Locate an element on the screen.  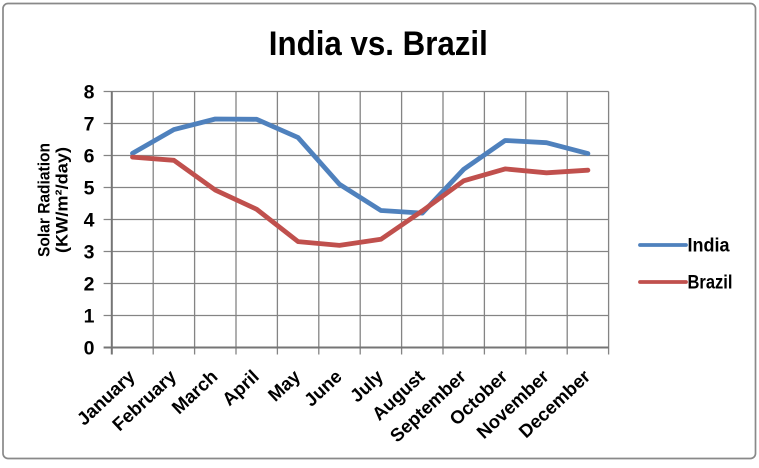
svg-text: 6 is located at coordinates (89, 157).